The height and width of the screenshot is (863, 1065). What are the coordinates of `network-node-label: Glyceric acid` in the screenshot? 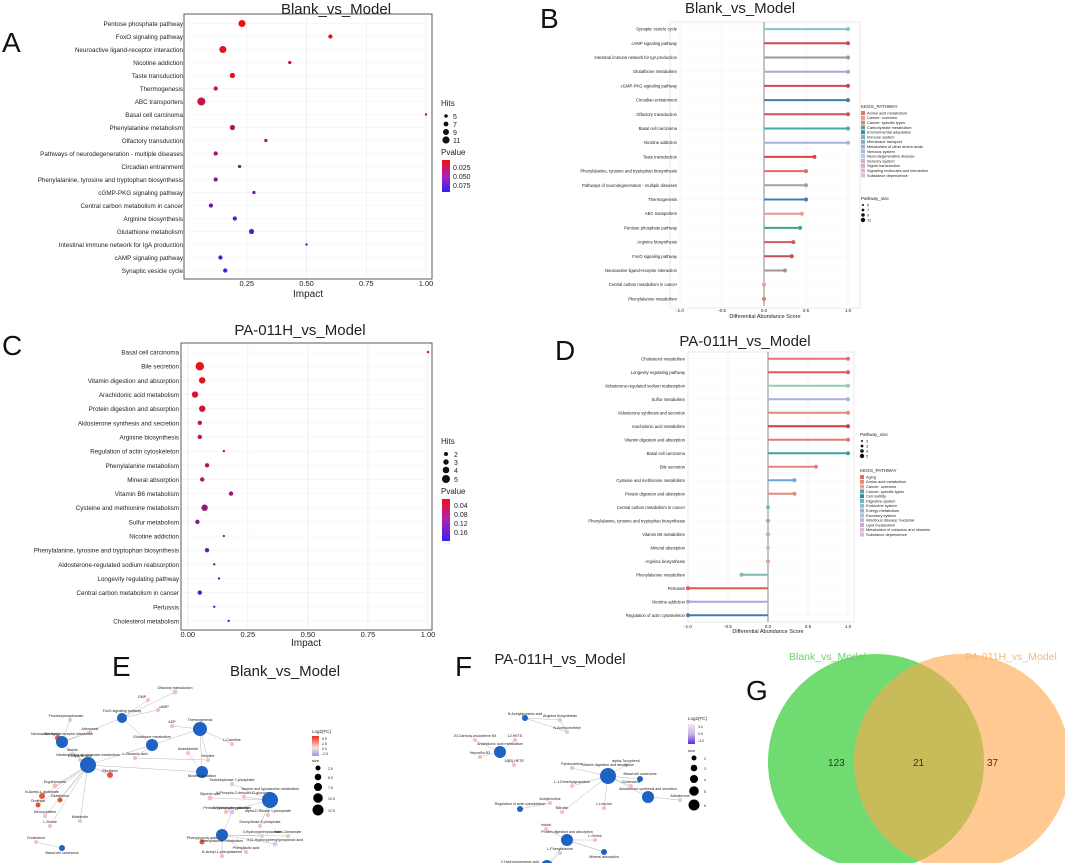 It's located at (210, 794).